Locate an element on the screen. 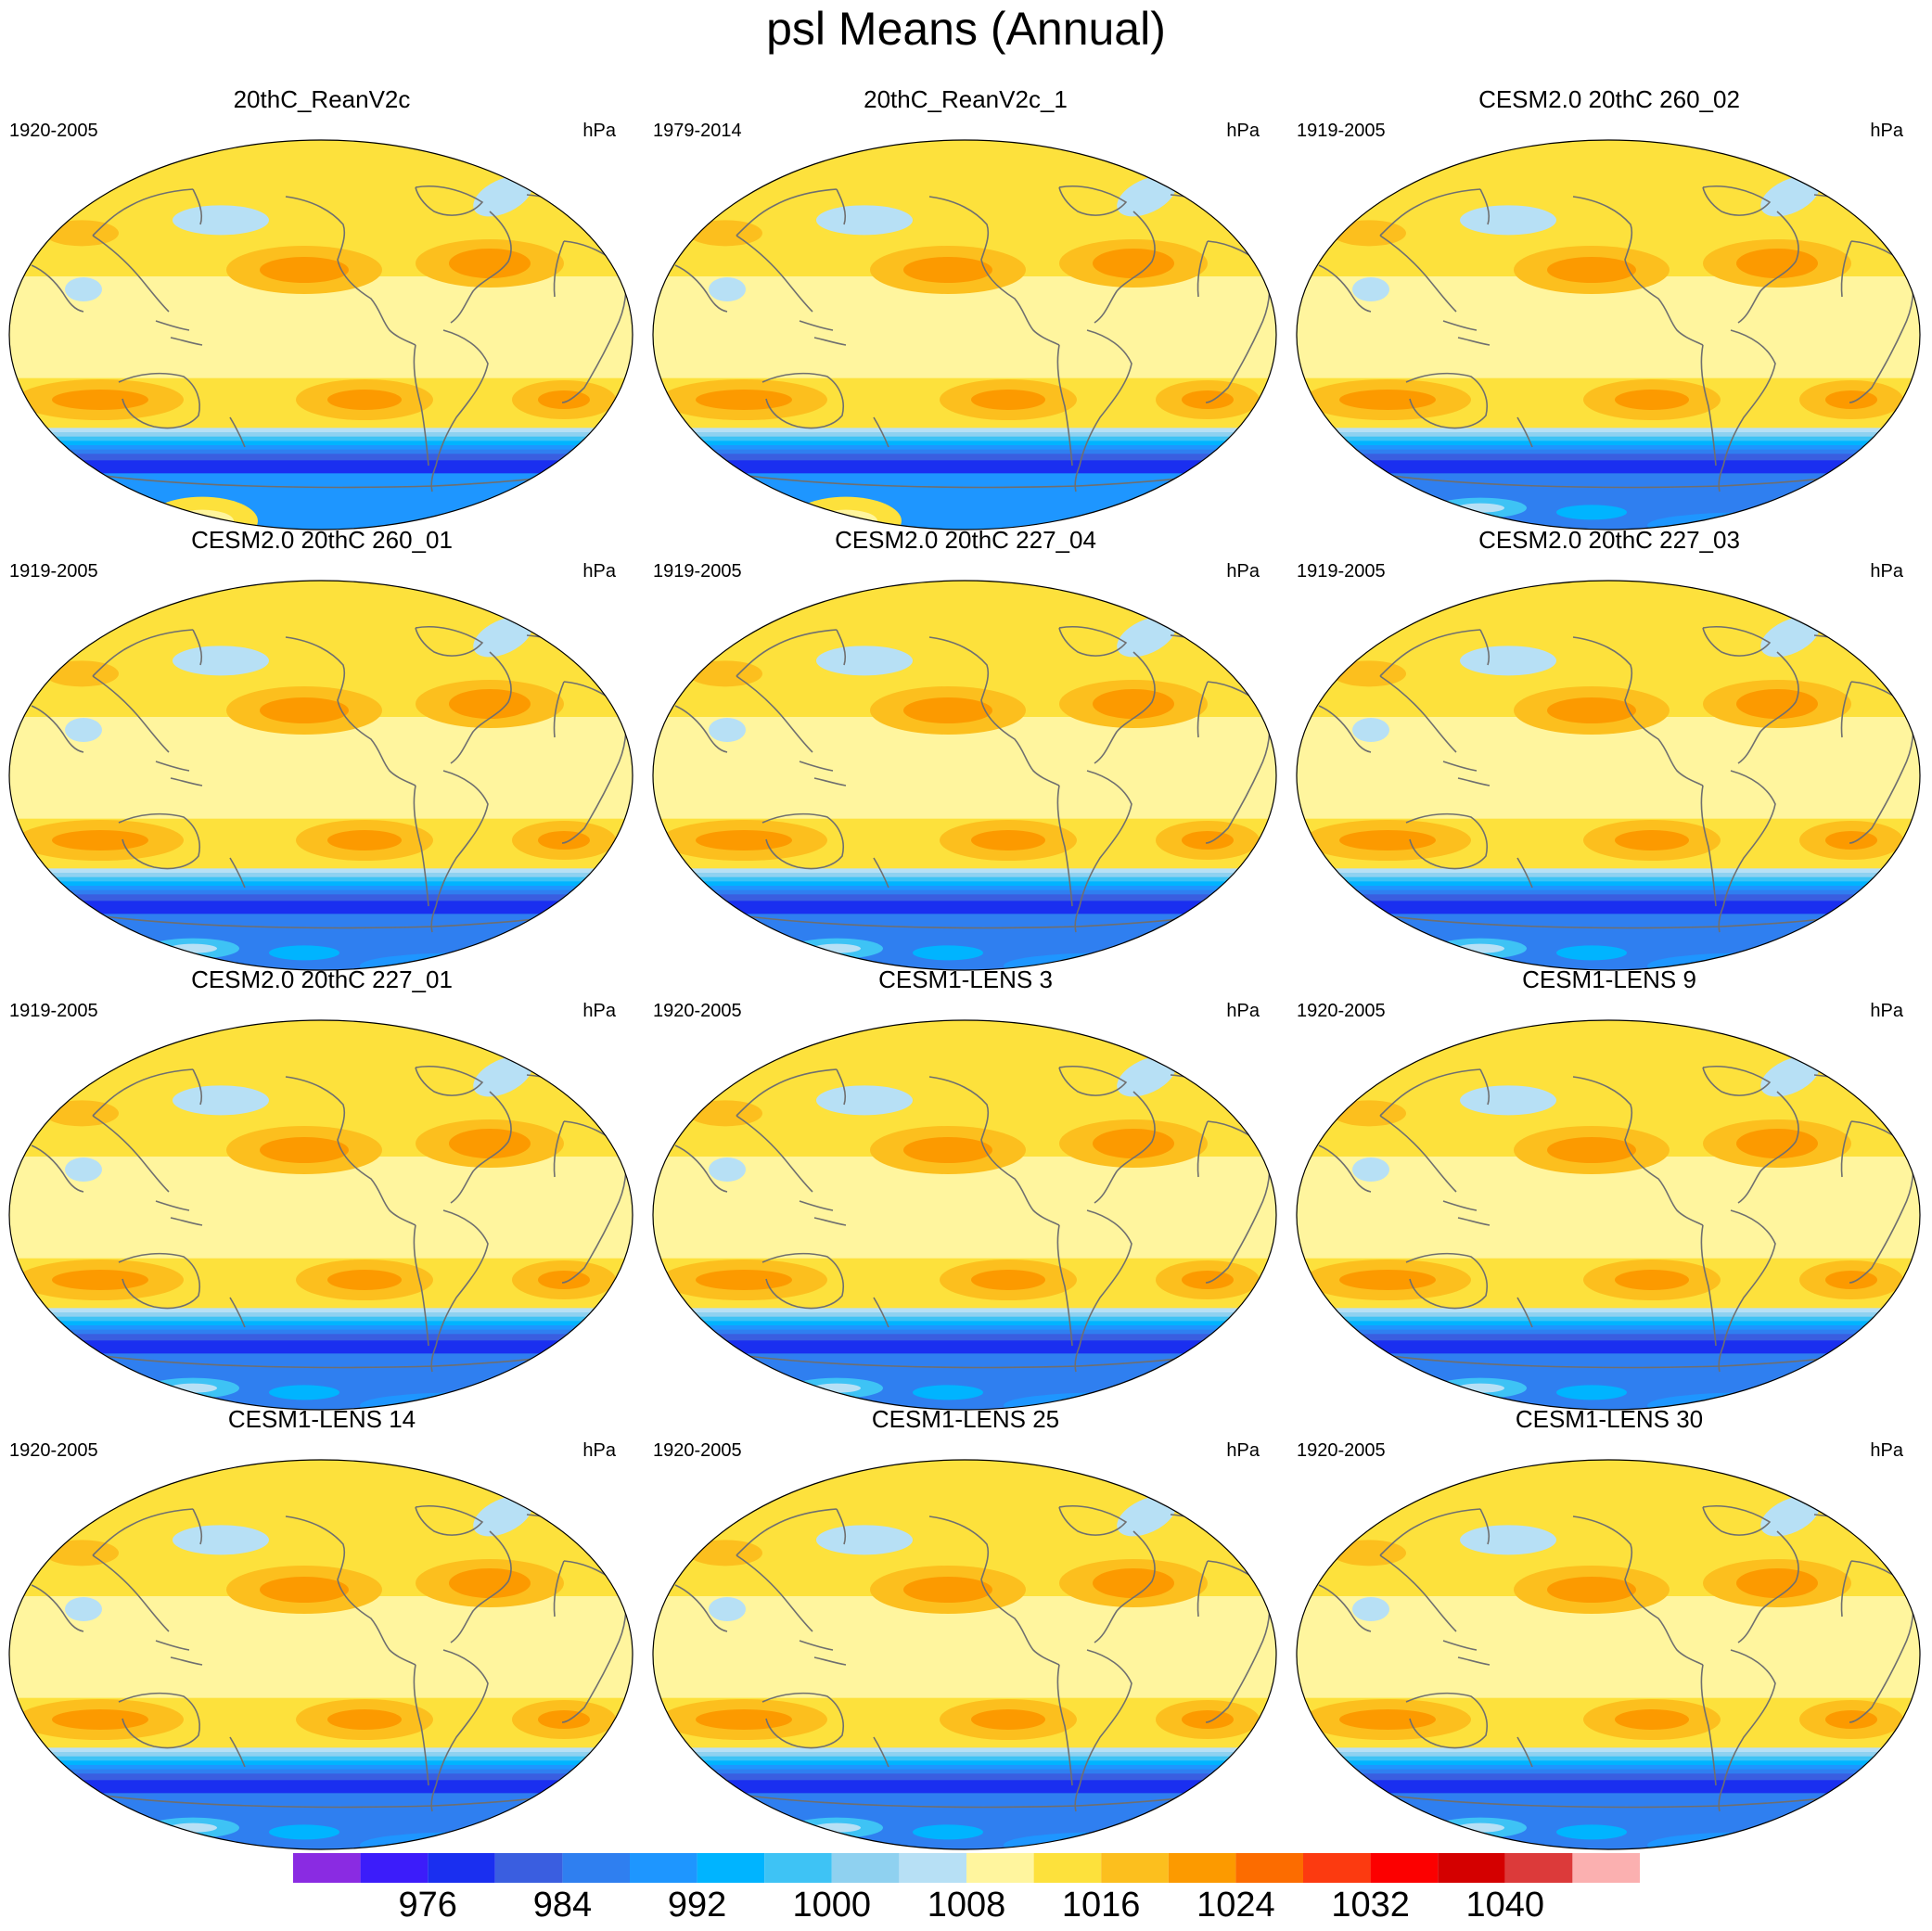 The height and width of the screenshot is (1931, 1932). panel-title: CESM2.0 20thC 260_01 is located at coordinates (322, 540).